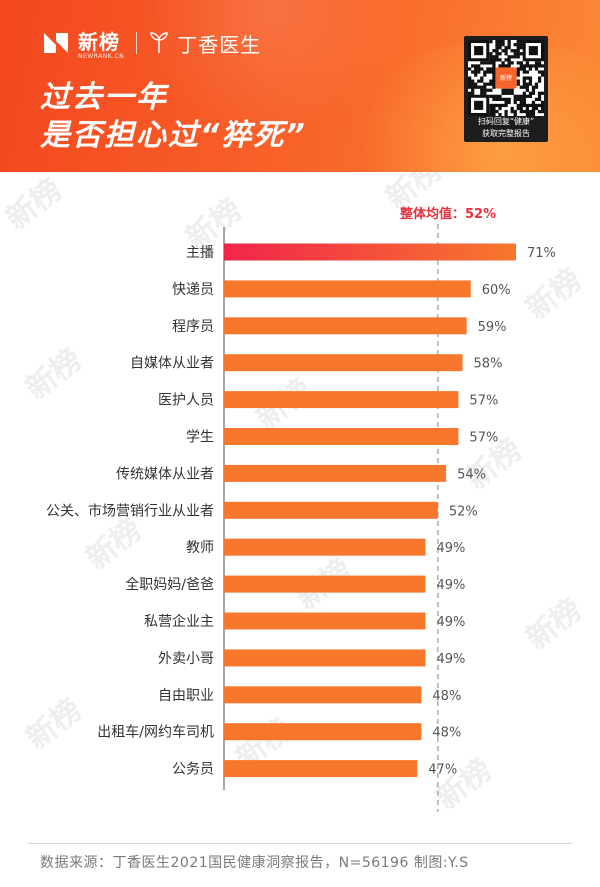  I want to click on category-label: 出租车/网约车司机, so click(155, 732).